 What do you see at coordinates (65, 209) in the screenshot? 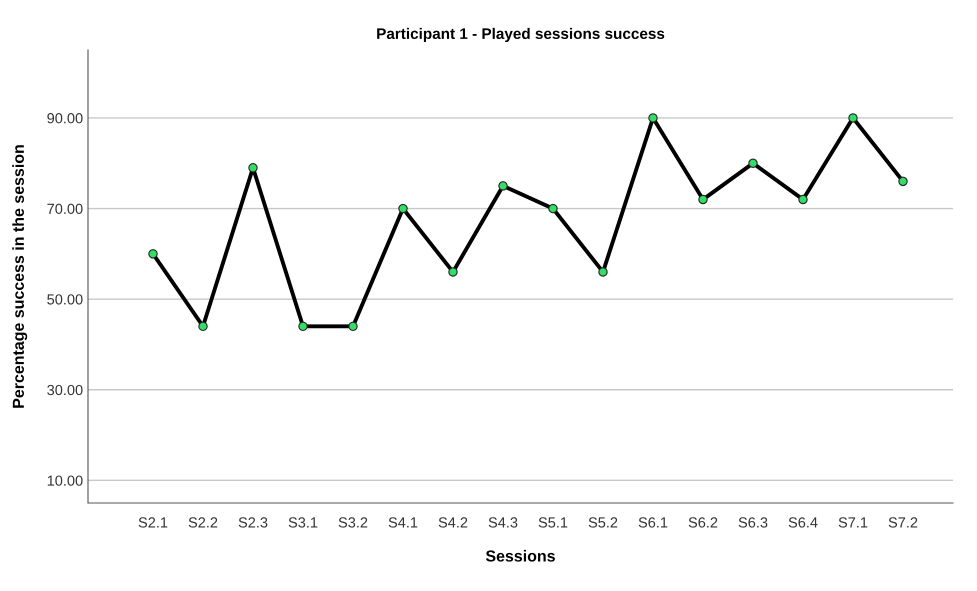
I see `y-tick-label: 70.00` at bounding box center [65, 209].